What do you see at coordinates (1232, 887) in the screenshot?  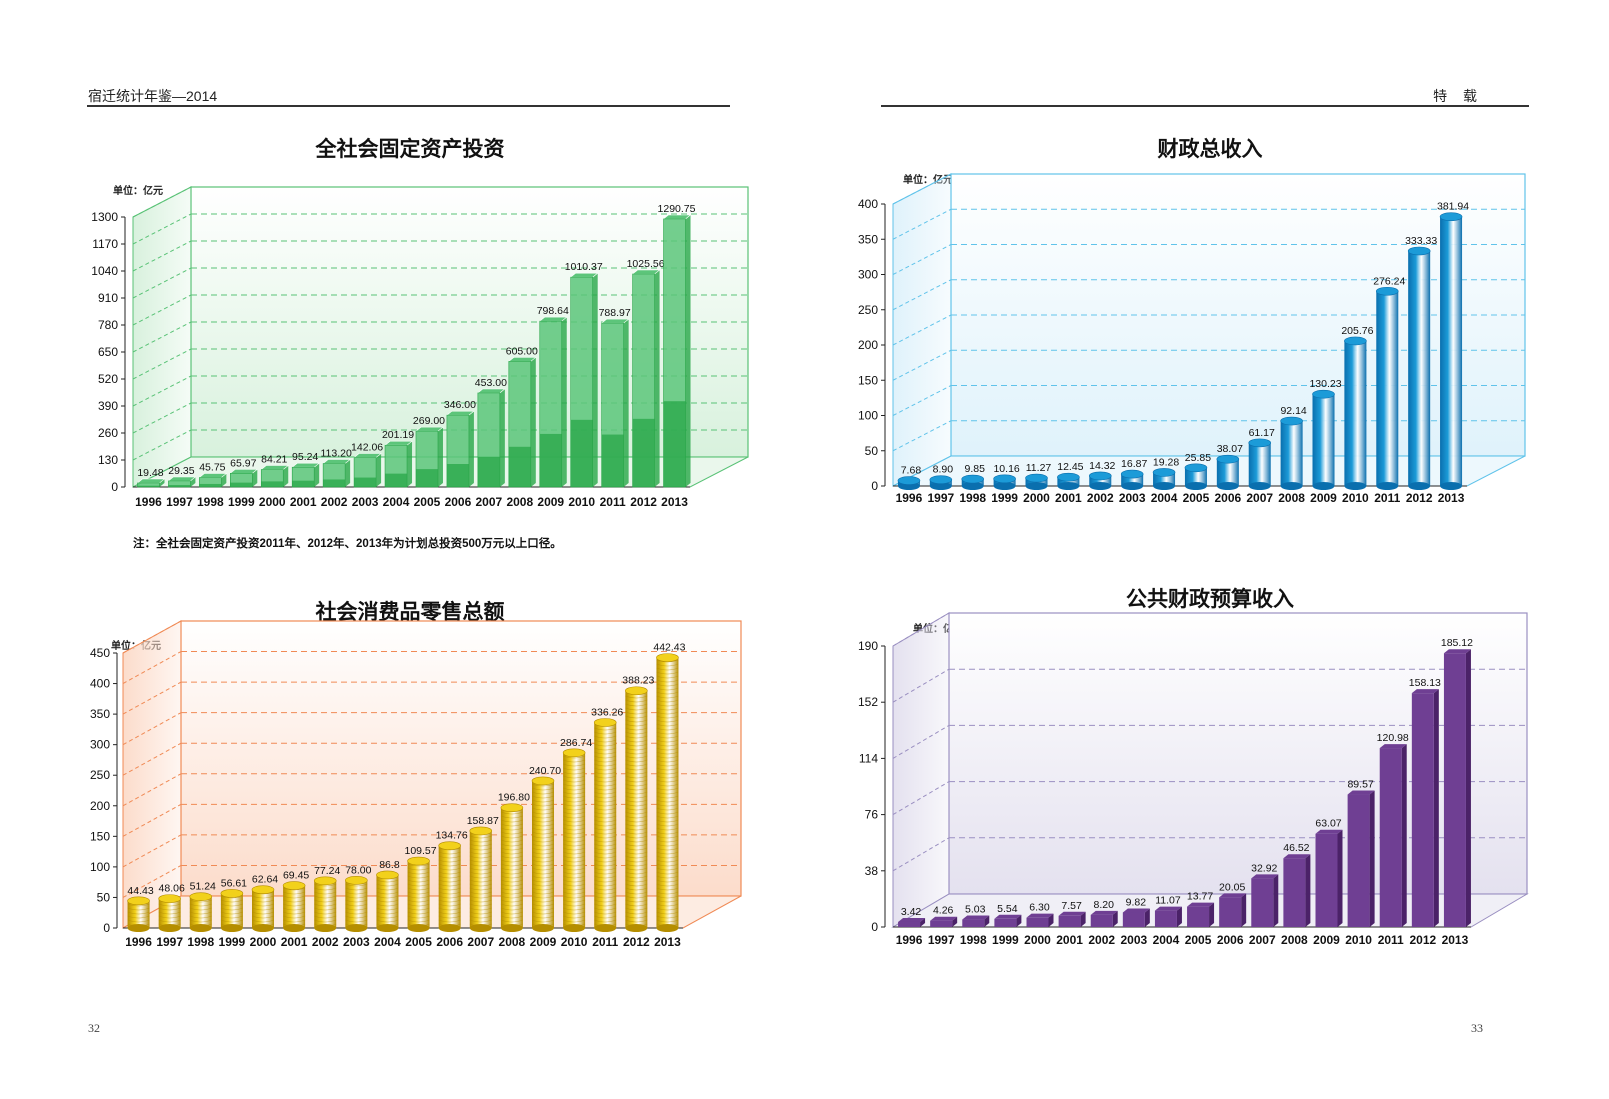 I see `data-label: 20.05` at bounding box center [1232, 887].